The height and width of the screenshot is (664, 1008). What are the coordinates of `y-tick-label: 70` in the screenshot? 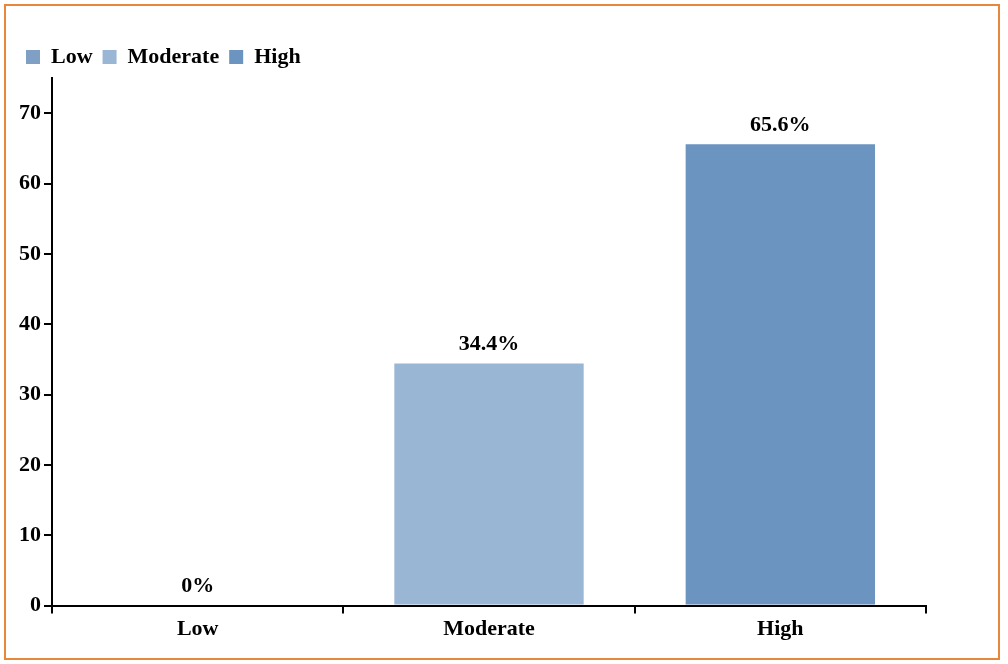 It's located at (30, 111).